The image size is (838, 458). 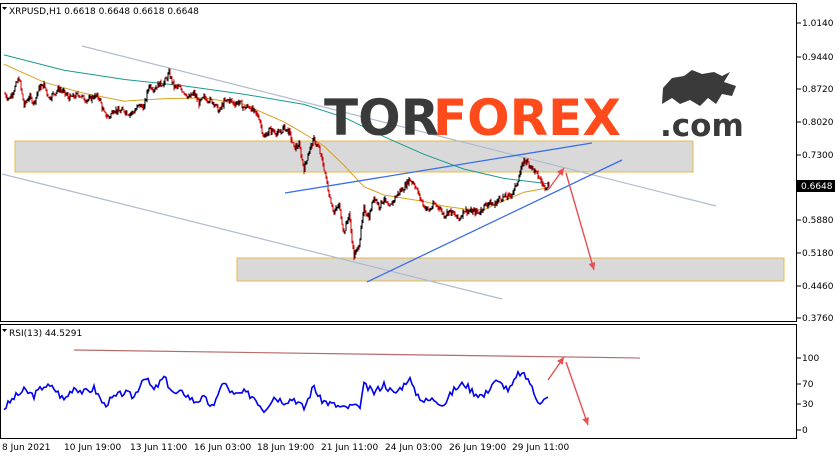 What do you see at coordinates (577, 393) in the screenshot?
I see `rsi-arrow-down-shaft` at bounding box center [577, 393].